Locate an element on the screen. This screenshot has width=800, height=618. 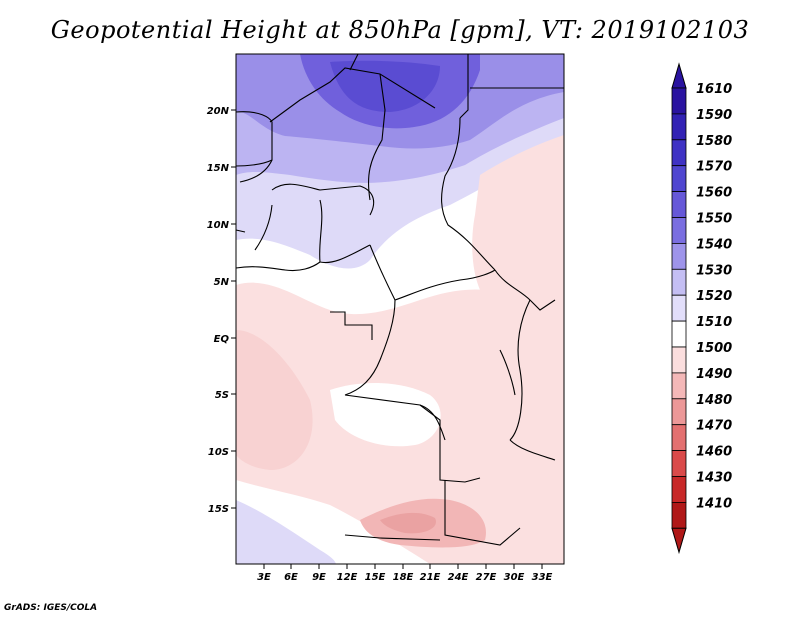
colorbar-label: 1610 is located at coordinates (714, 89).